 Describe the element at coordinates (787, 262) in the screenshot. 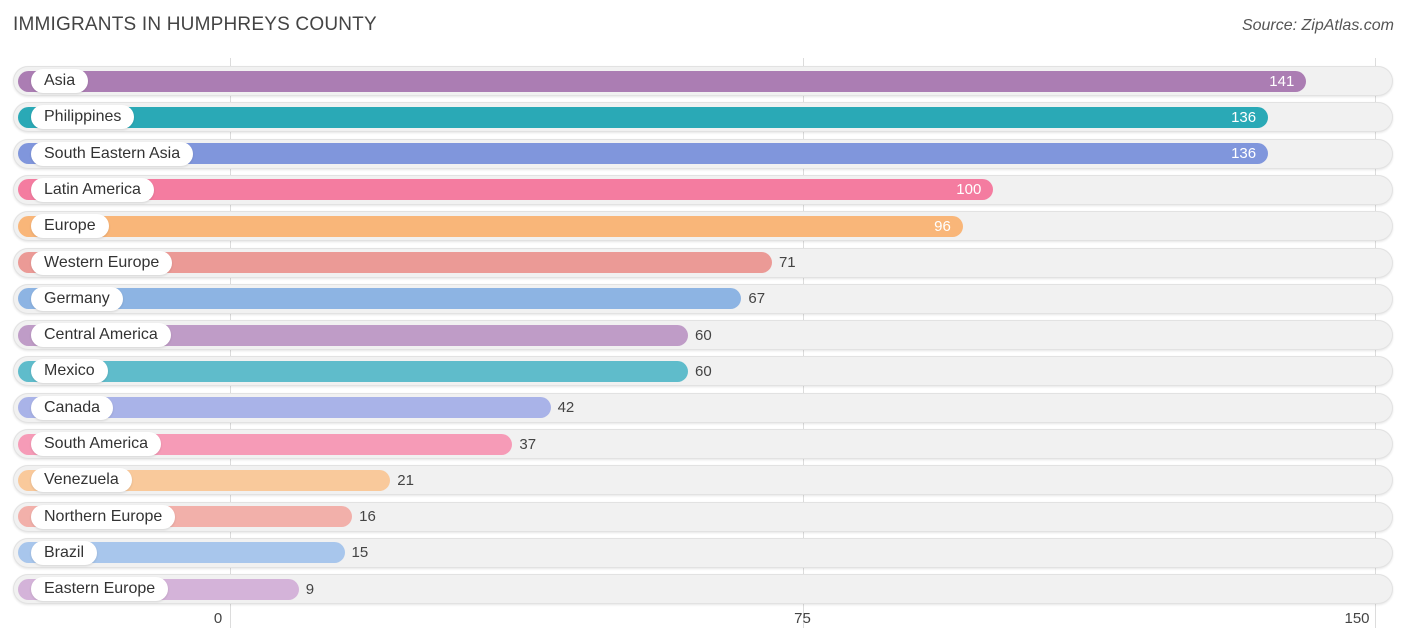

I see `data-label: 71` at that location.